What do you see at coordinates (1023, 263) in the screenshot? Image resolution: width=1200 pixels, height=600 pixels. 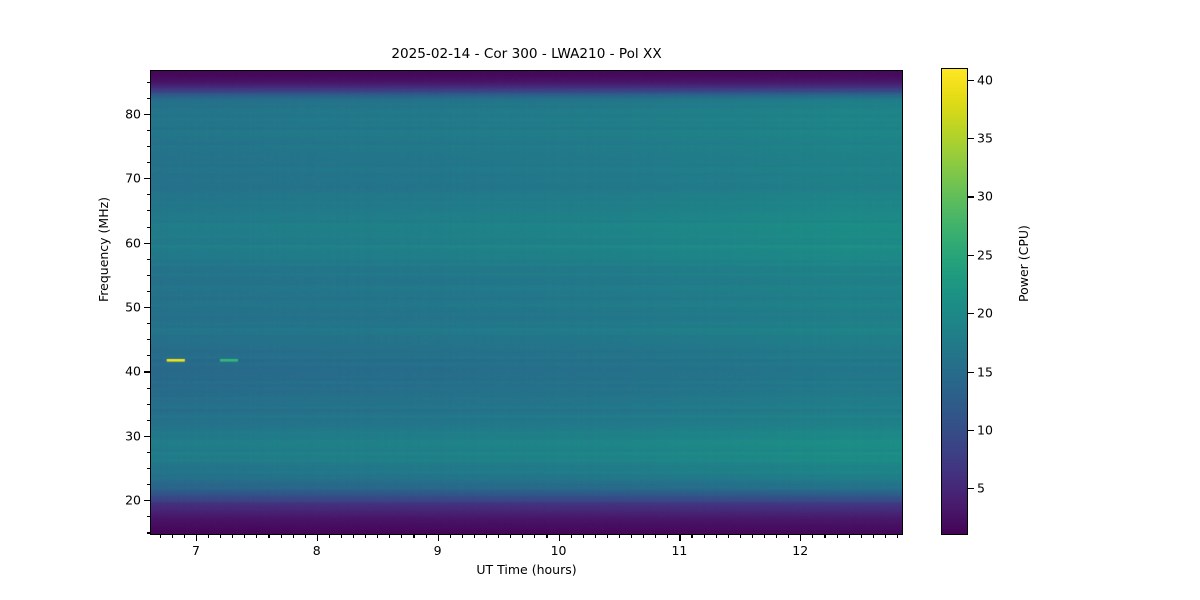 I see `colorbar-label: Power (CPU)` at bounding box center [1023, 263].